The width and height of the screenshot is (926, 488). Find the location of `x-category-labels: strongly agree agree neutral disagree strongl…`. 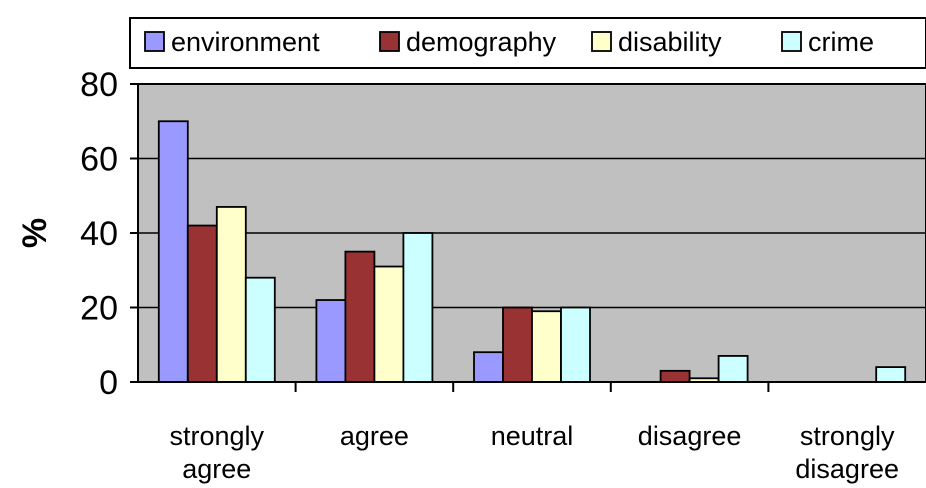

x-category-labels: strongly agree agree neutral disagree strongl… is located at coordinates (534, 452).